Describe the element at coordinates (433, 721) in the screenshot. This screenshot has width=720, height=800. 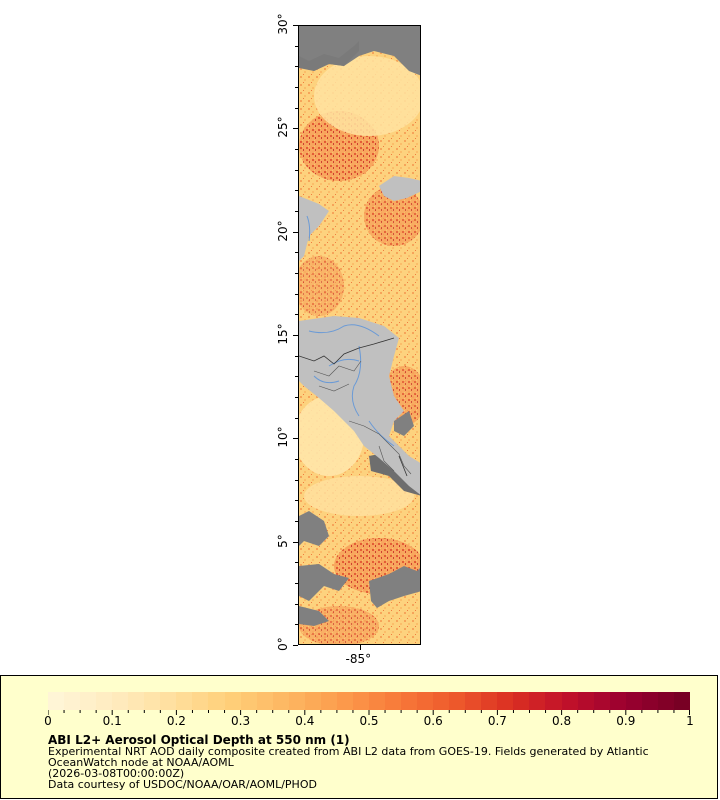
I see `colorbar-tick-label: 0.6` at that location.